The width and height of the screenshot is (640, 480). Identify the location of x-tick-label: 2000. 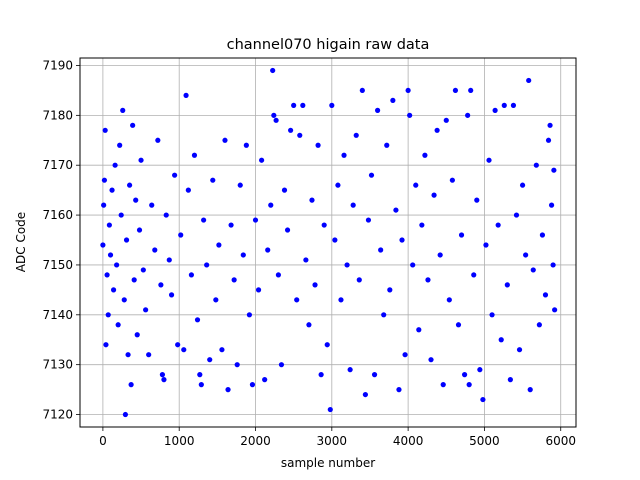
(255, 441).